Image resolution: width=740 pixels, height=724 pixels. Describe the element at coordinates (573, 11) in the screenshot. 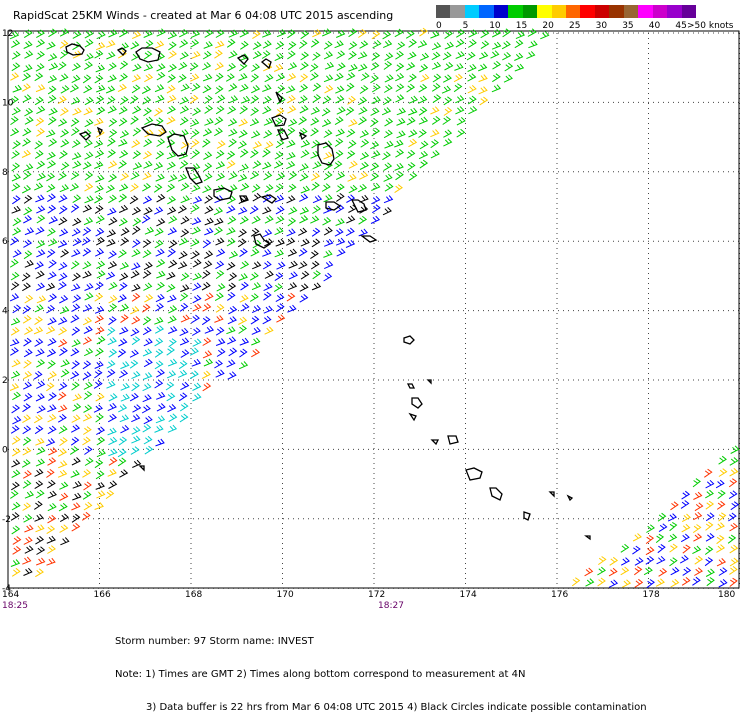

I see `colorbar-swatch` at that location.